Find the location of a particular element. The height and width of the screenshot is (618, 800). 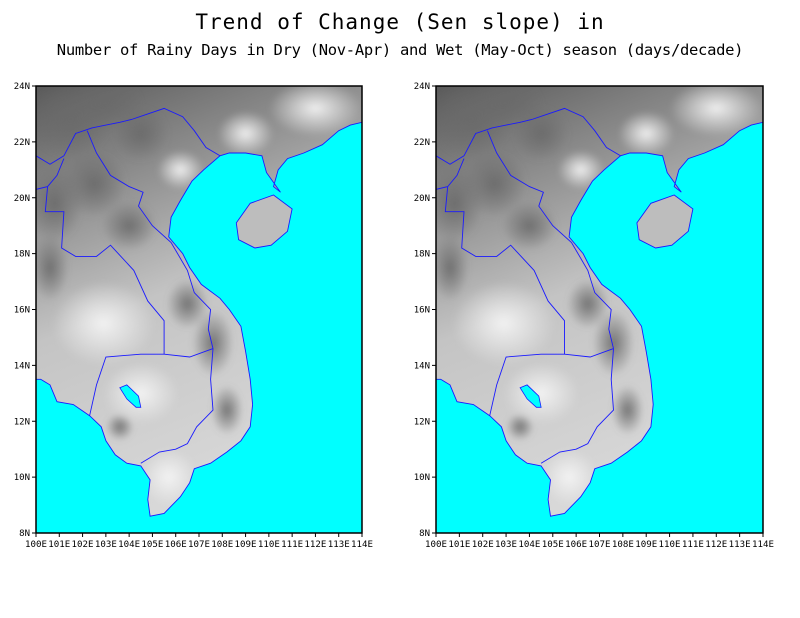

map-title: Trend of Change (Sen slope) in is located at coordinates (400, 22).